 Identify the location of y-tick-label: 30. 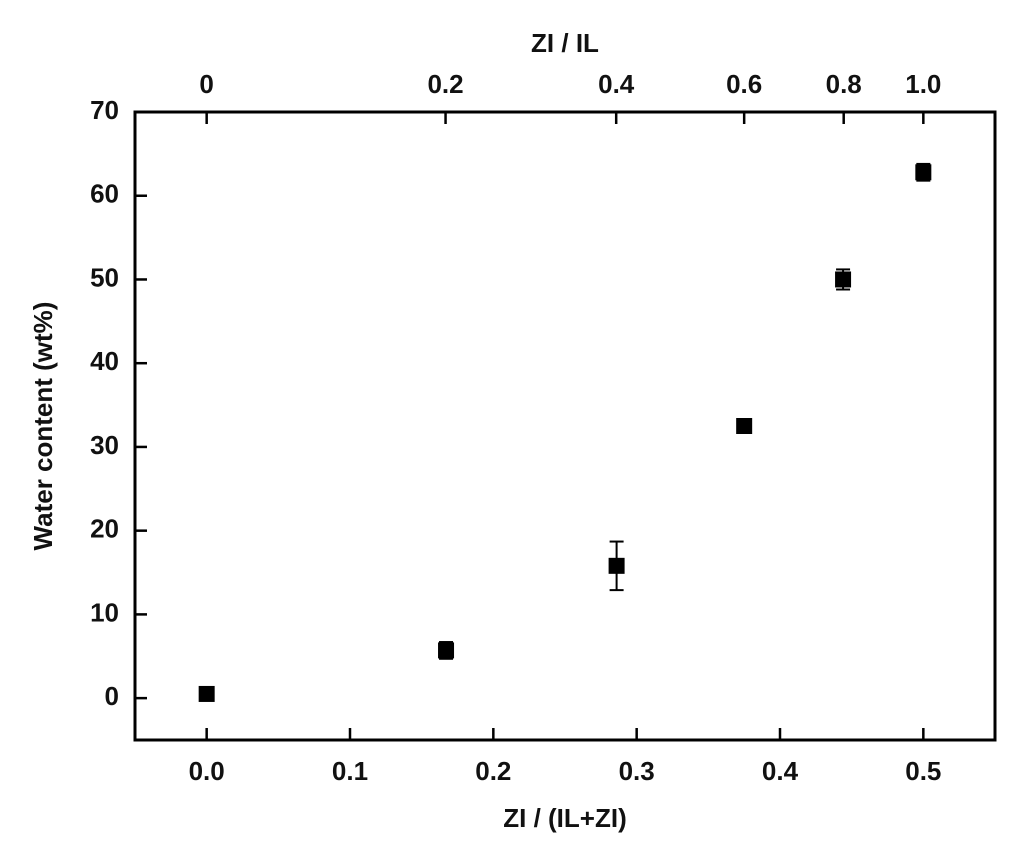
(104, 445).